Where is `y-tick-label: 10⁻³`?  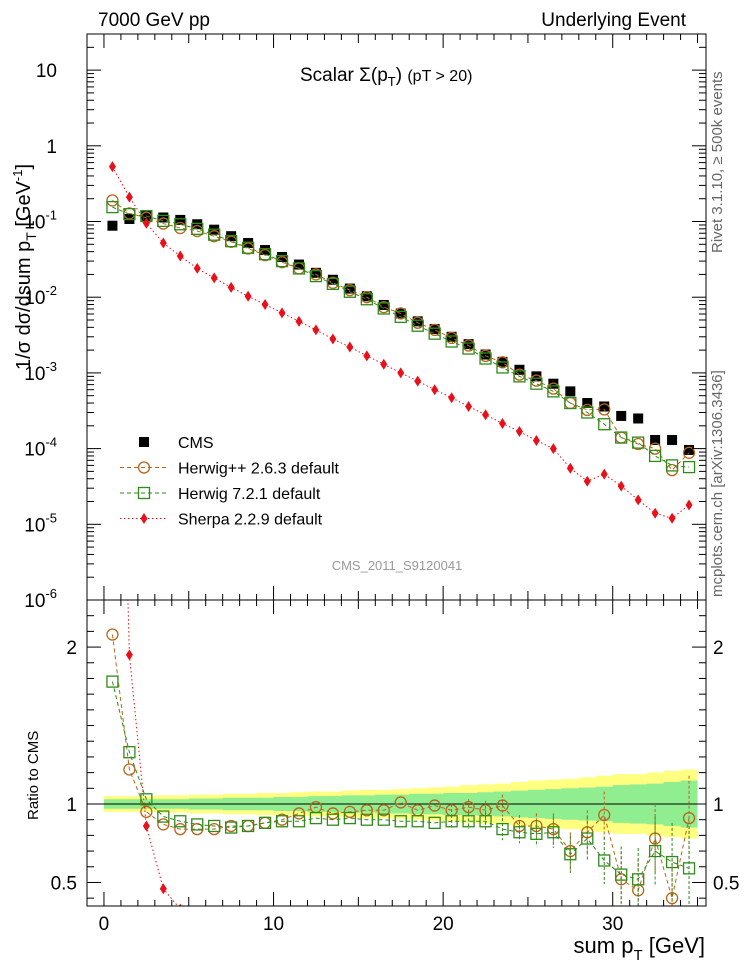 y-tick-label: 10⁻³ is located at coordinates (40, 372).